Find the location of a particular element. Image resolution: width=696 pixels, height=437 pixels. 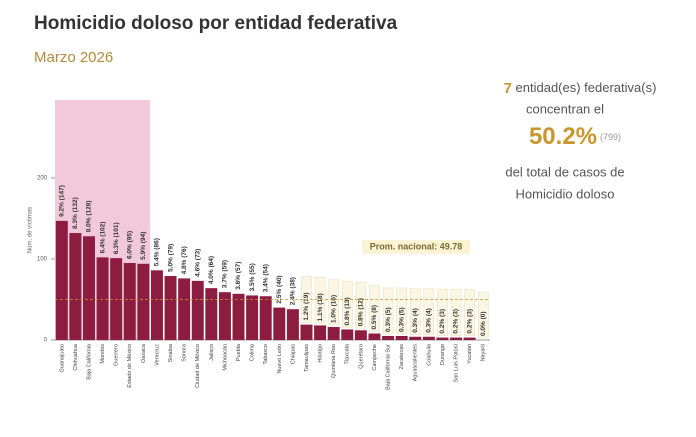

value-label: 3.5% (55) is located at coordinates (252, 277).